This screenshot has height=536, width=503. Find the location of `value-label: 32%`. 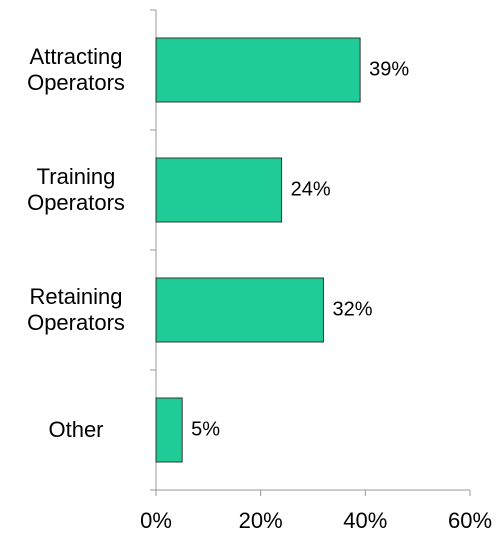

value-label: 32% is located at coordinates (352, 309).